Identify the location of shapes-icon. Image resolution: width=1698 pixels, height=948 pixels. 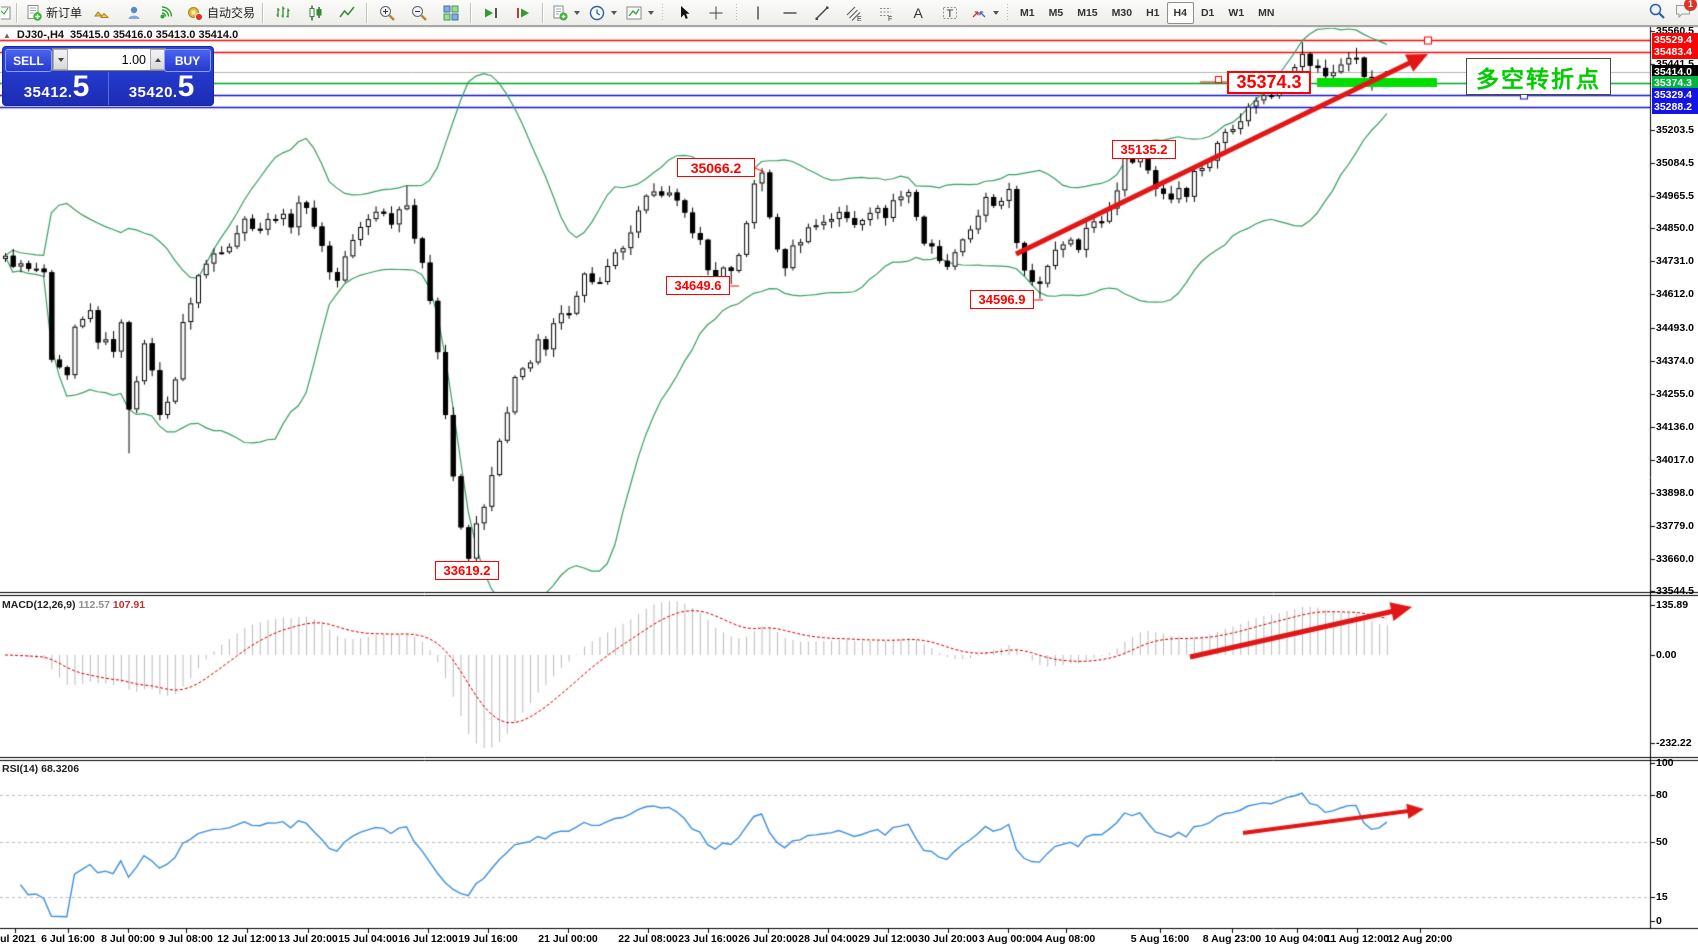
(979, 13).